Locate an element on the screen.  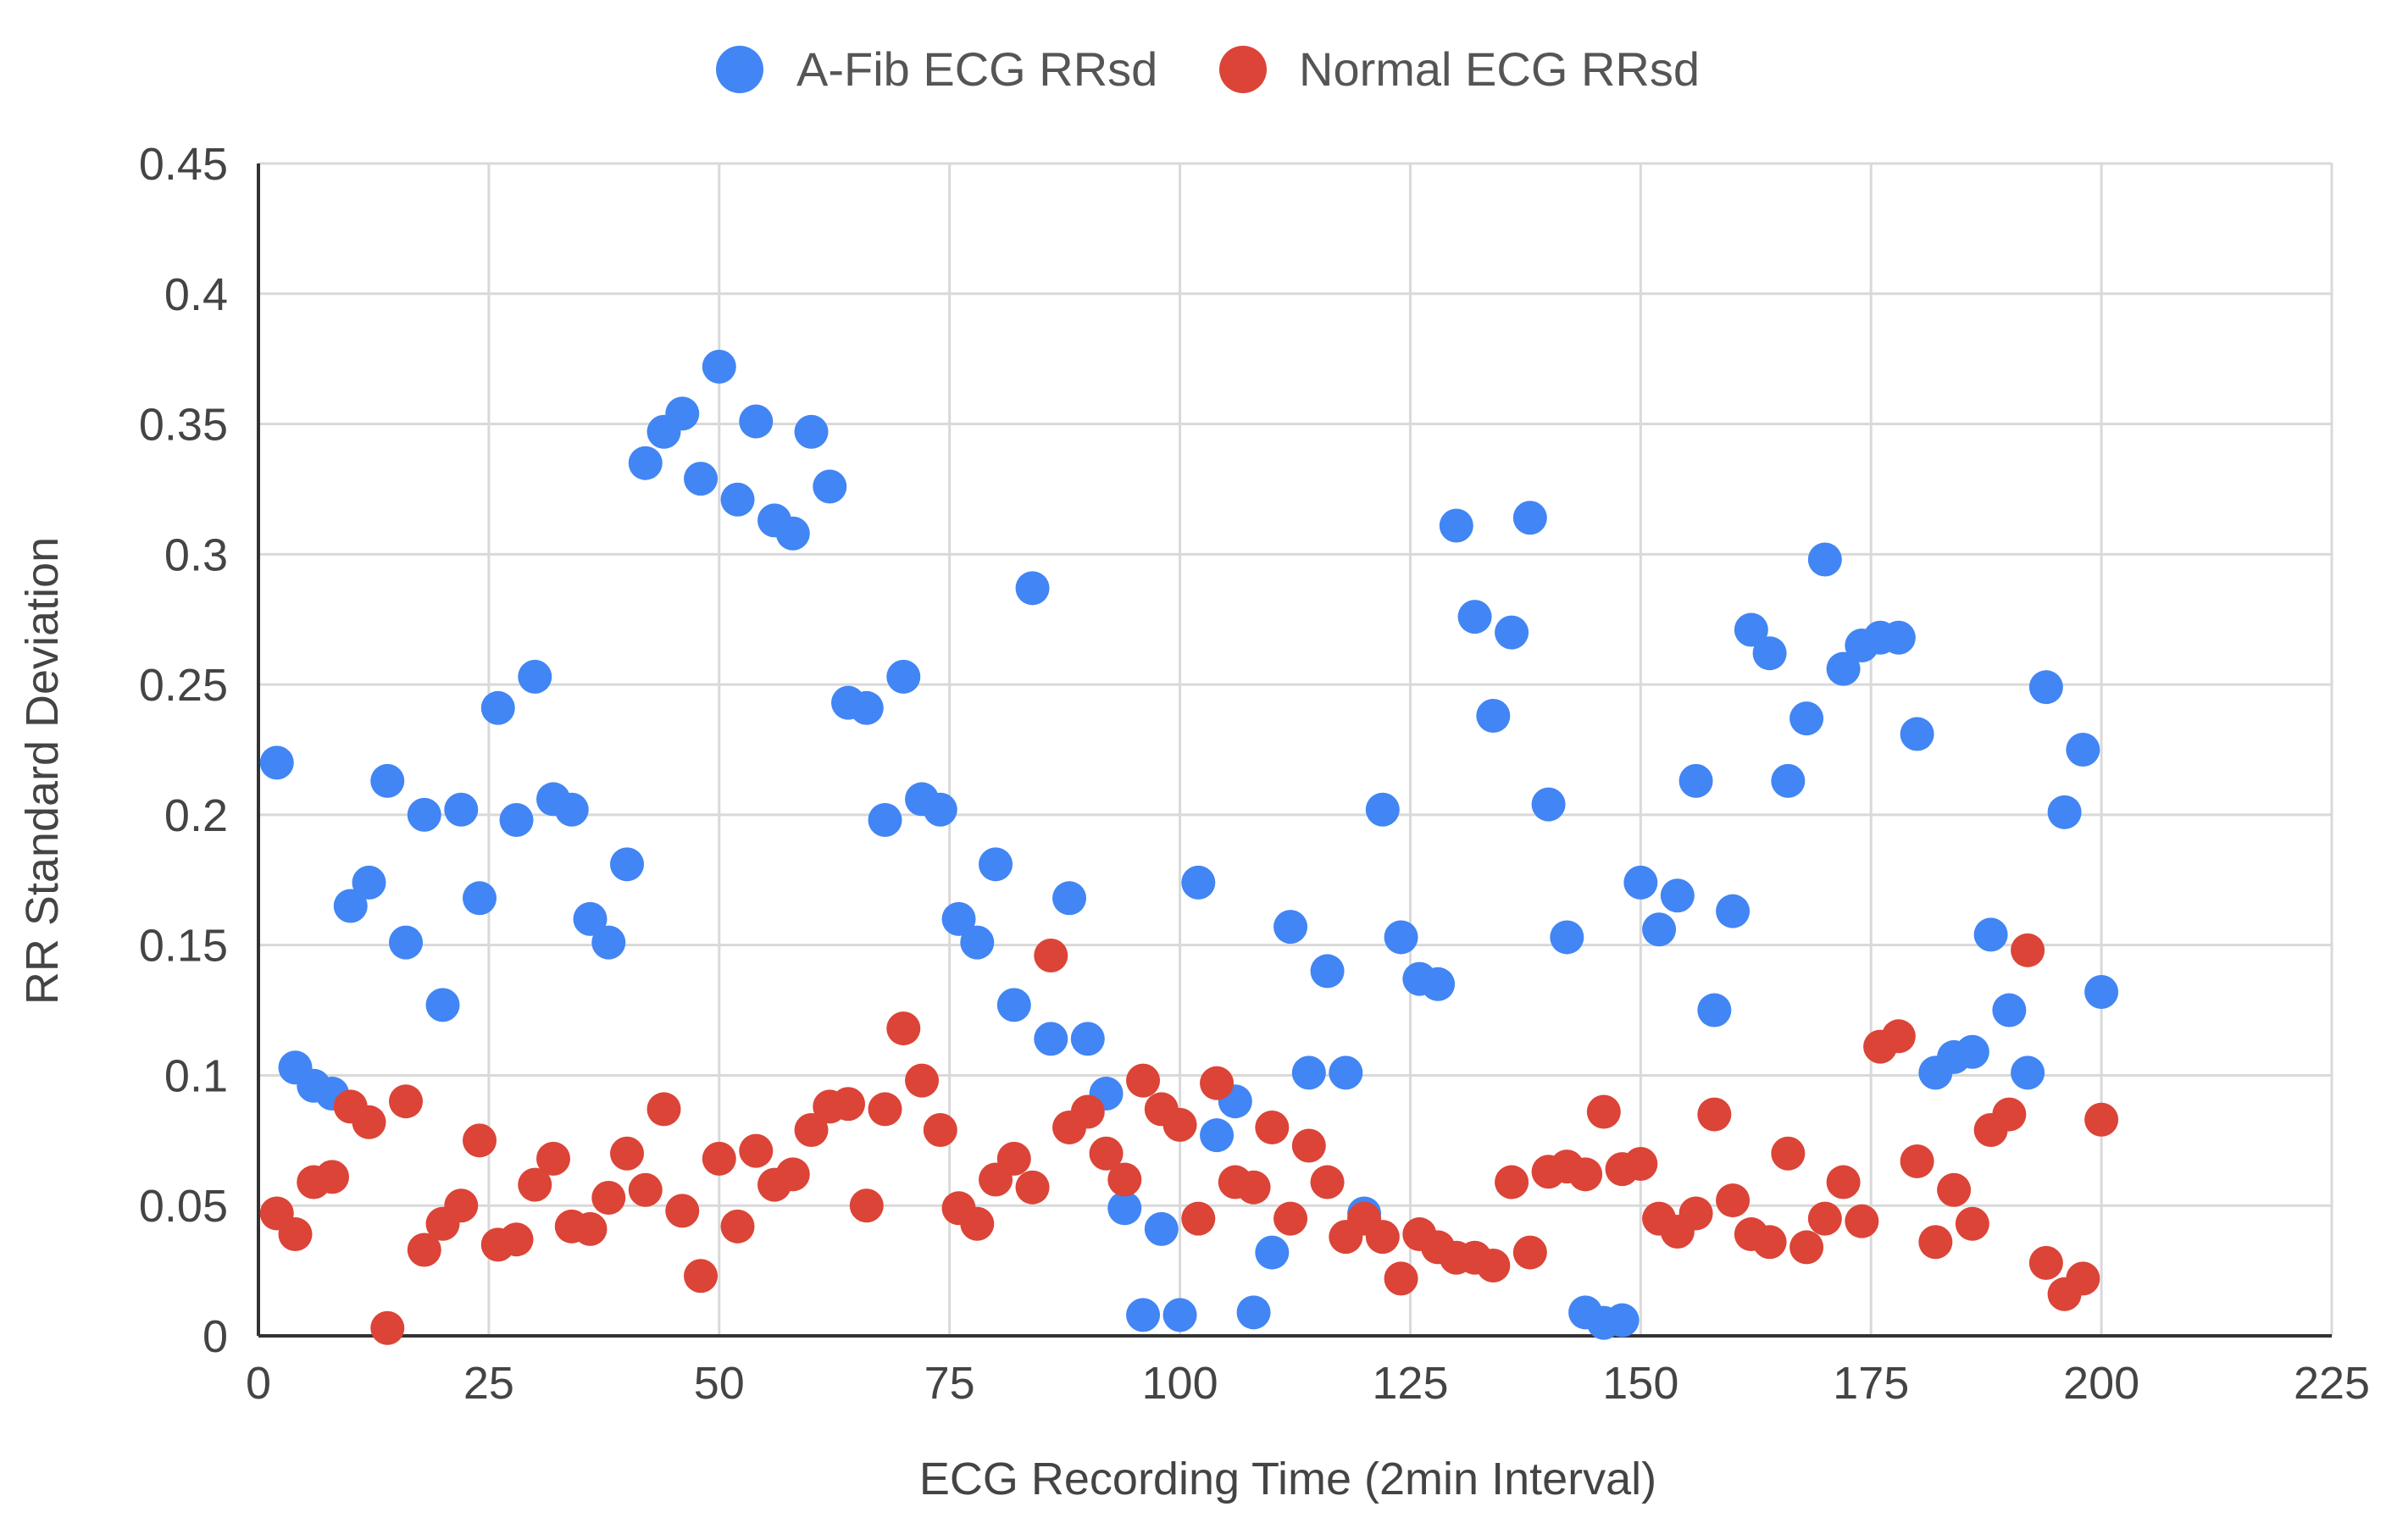
y-tick-label: 0.45 is located at coordinates (183, 164).